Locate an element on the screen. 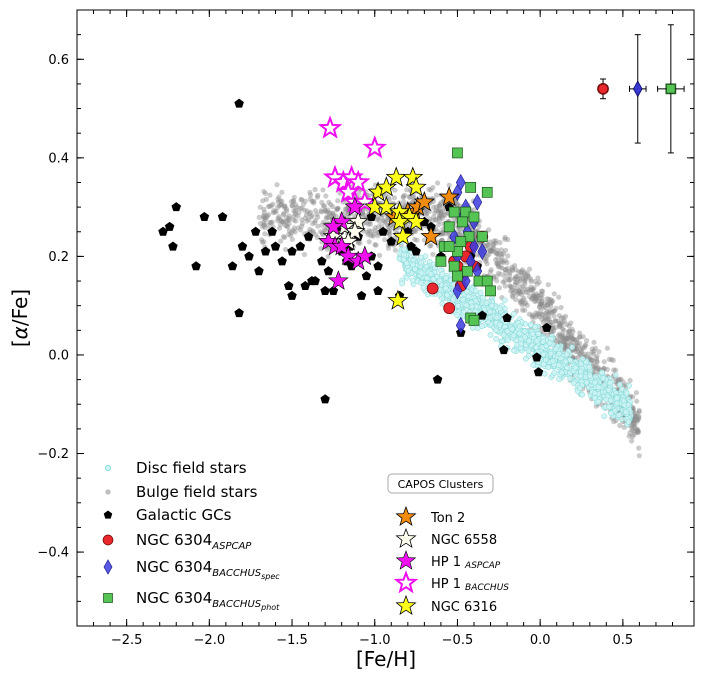 This screenshot has width=706, height=680. errorbar-marker-aspcap is located at coordinates (603, 88).